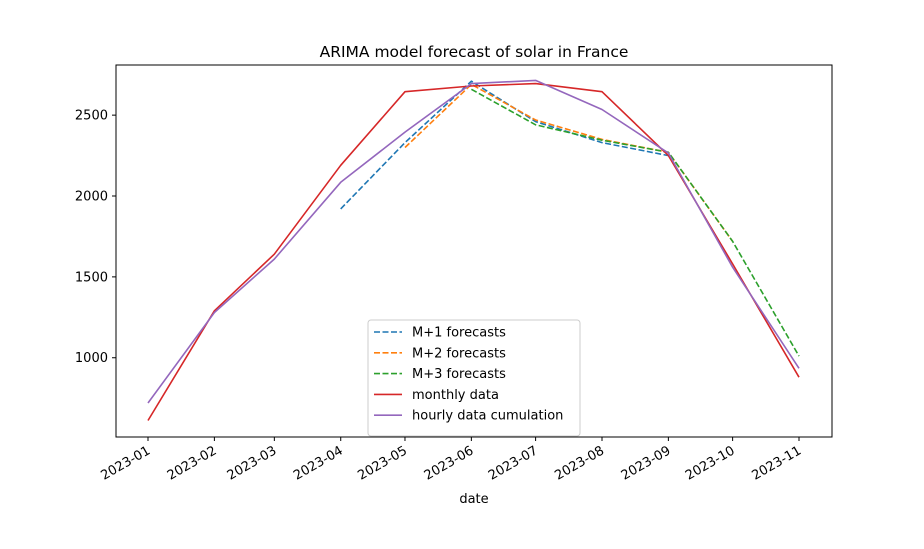 The image size is (924, 549). I want to click on legend-label: M+3 forecasts, so click(459, 374).